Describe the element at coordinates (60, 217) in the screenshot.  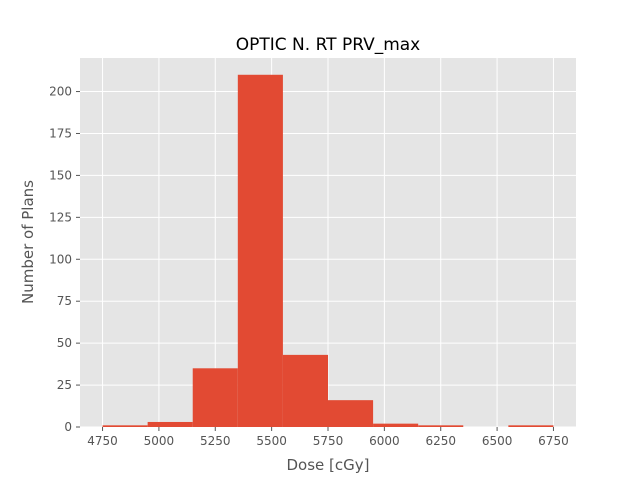
I see `y-tick-label: 125` at that location.